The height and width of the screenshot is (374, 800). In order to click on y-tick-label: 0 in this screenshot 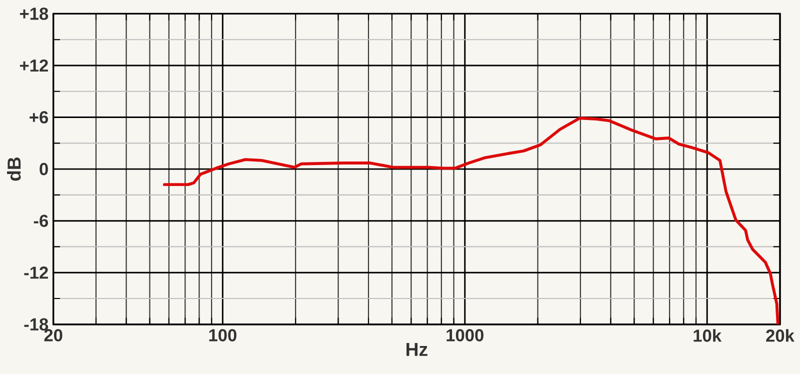, I will do `click(44, 169)`.